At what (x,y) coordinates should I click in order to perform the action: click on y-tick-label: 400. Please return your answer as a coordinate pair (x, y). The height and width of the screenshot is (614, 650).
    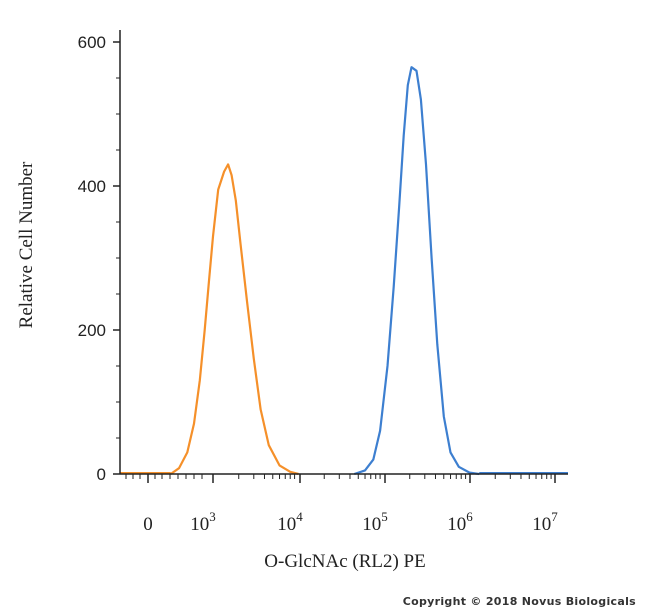
    Looking at the image, I should click on (92, 186).